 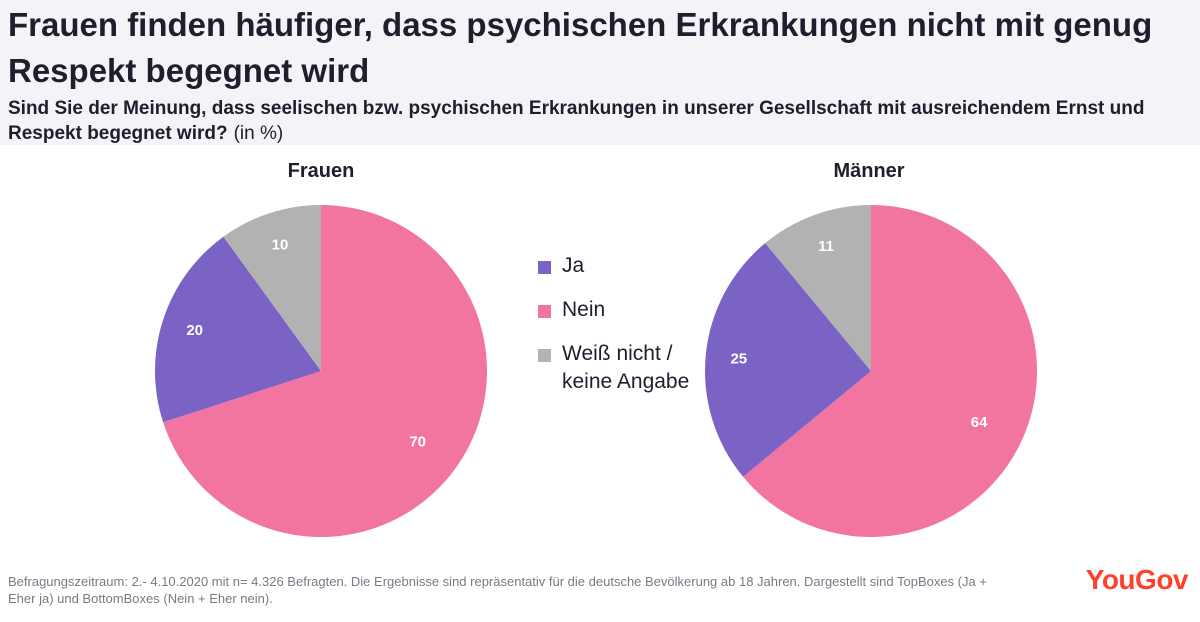 What do you see at coordinates (1137, 579) in the screenshot?
I see `yougov-logo: YouGov` at bounding box center [1137, 579].